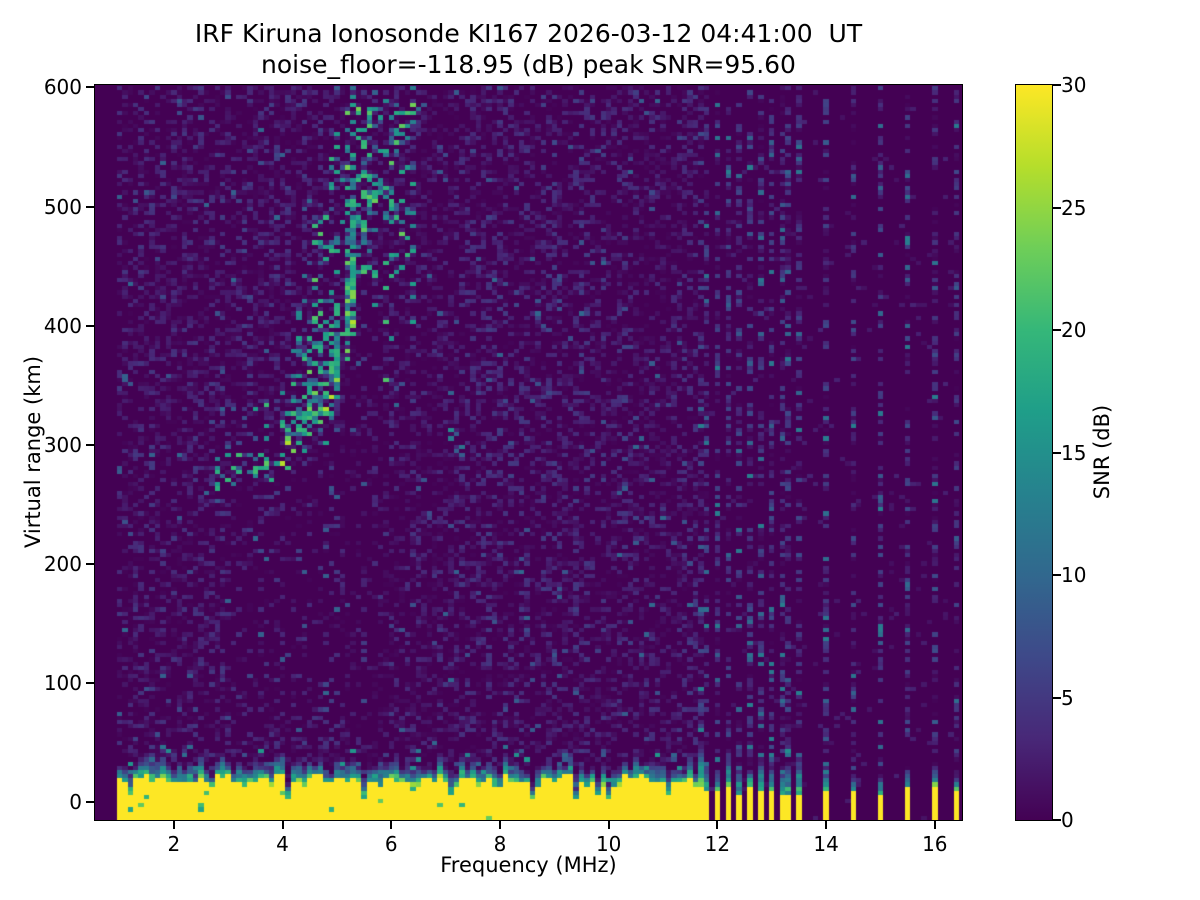 This screenshot has height=900, width=1200. Describe the element at coordinates (174, 844) in the screenshot. I see `x-tick-label: 2` at that location.